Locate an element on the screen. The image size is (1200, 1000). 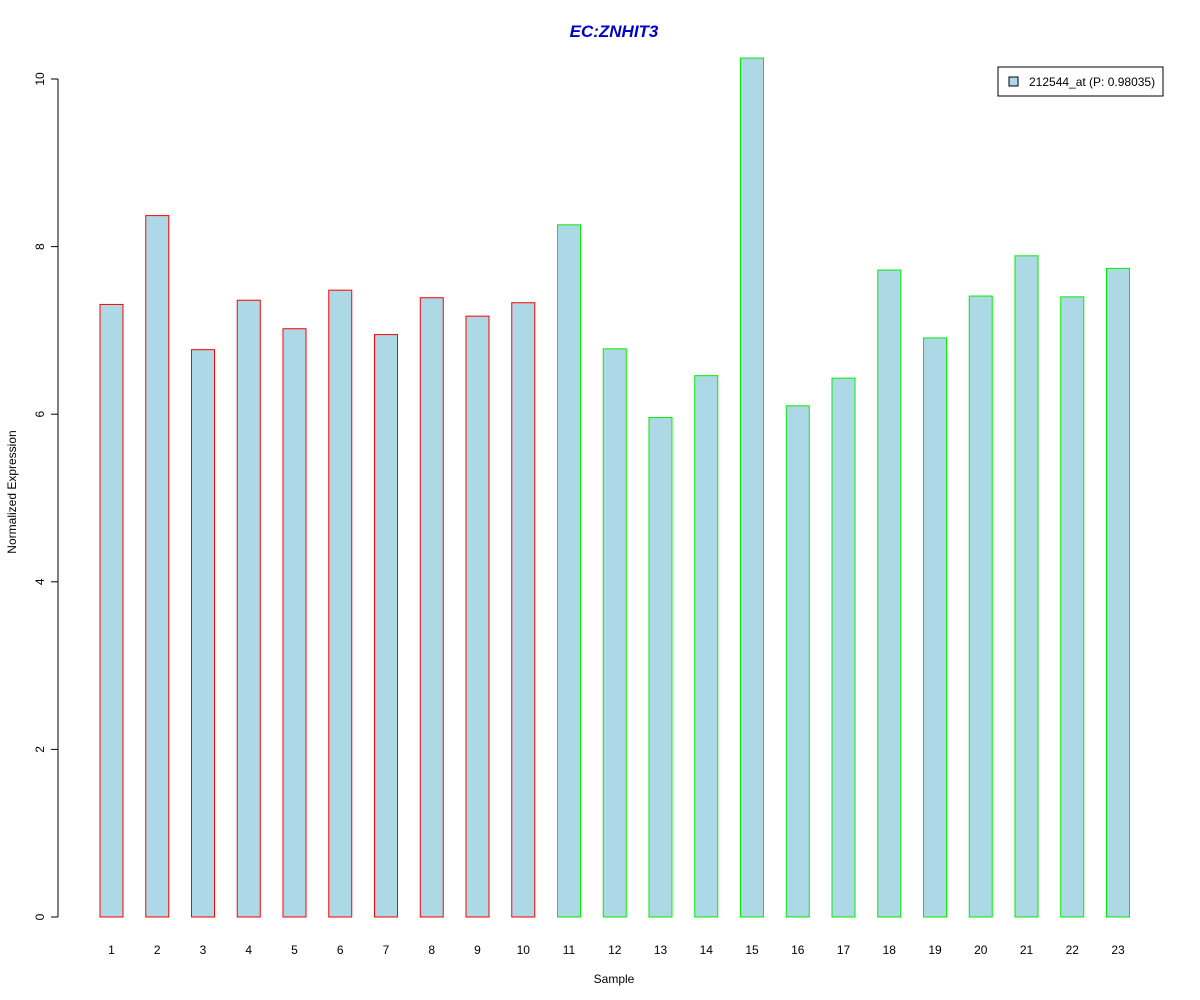
x-tick-label: 14 is located at coordinates (707, 950).